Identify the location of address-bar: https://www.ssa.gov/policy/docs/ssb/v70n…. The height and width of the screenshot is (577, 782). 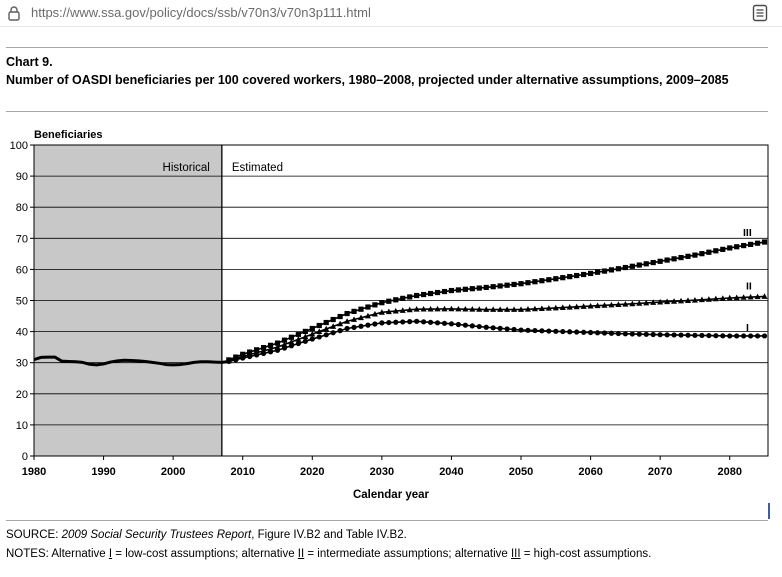
(391, 13).